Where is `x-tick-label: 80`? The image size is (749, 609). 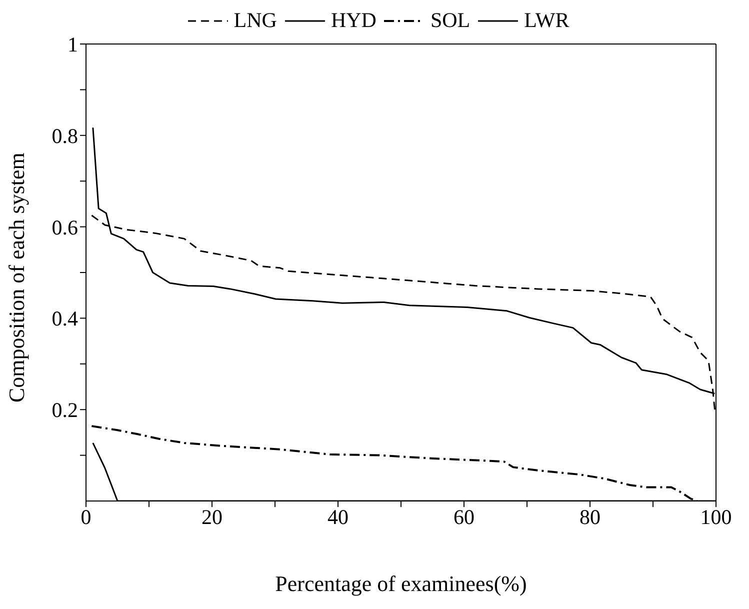 x-tick-label: 80 is located at coordinates (590, 516).